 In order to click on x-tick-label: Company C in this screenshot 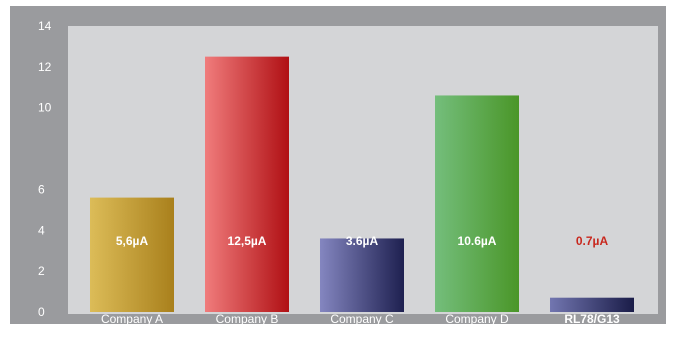, I will do `click(362, 318)`.